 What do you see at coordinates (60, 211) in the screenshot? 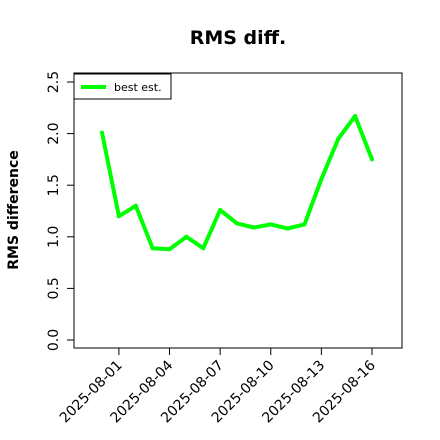
I see `y-axis: 0.0 0.5 1.0 1.5 2.0 2.5` at bounding box center [60, 211].